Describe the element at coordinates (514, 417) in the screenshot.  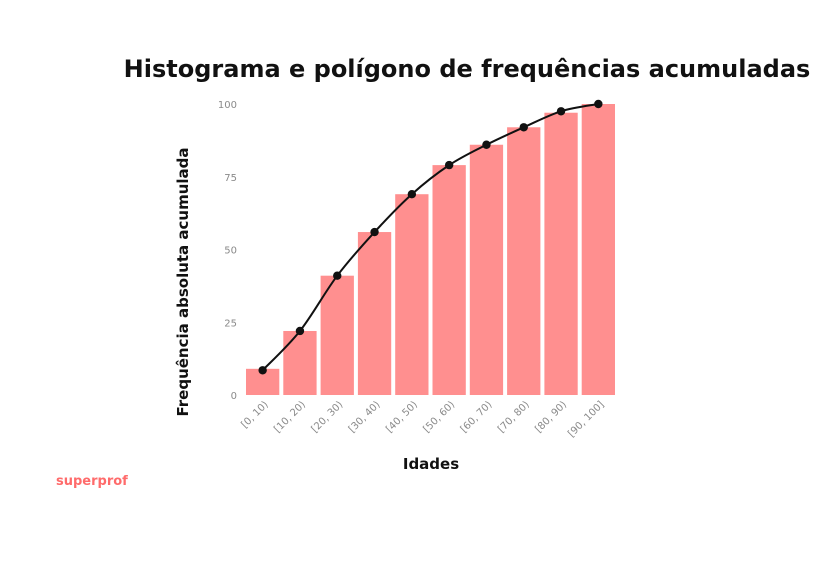
I see `x-tick-label: [70, 80)` at that location.